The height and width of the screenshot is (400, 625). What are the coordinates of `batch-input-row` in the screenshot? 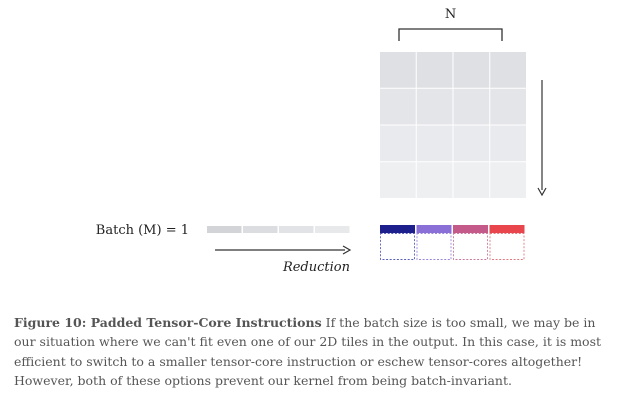 It's located at (278, 229).